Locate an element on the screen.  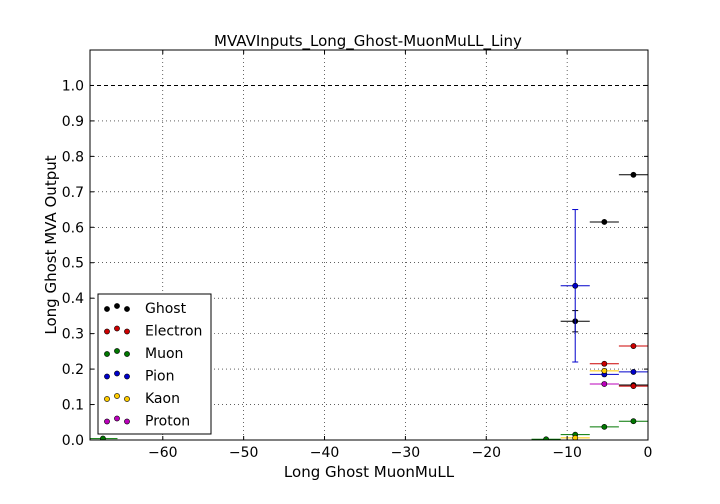
x-tick-label: −50 is located at coordinates (244, 453).